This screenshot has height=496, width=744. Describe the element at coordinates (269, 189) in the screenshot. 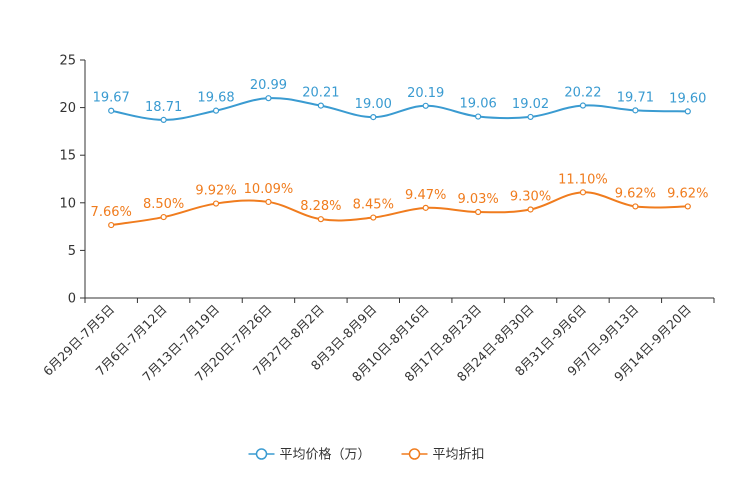

I see `data-label: 10.09%` at that location.